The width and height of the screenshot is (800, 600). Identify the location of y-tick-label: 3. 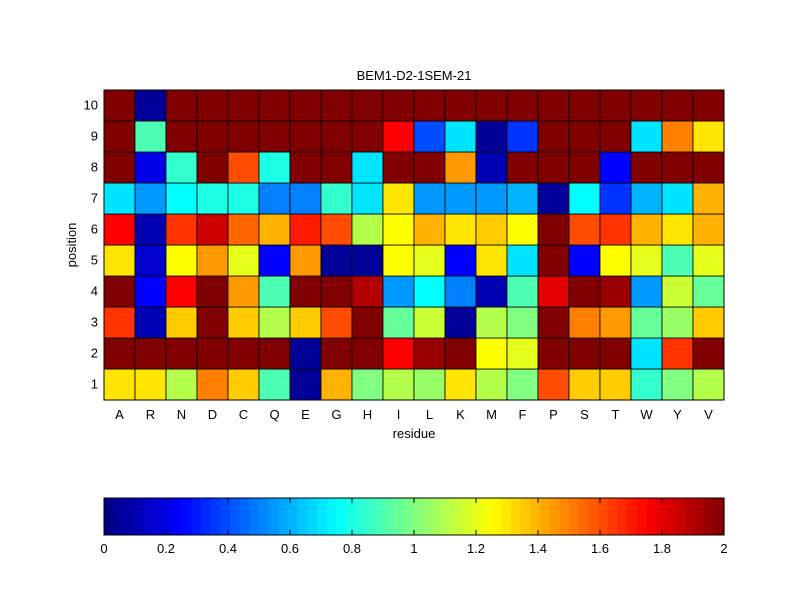
(94, 322).